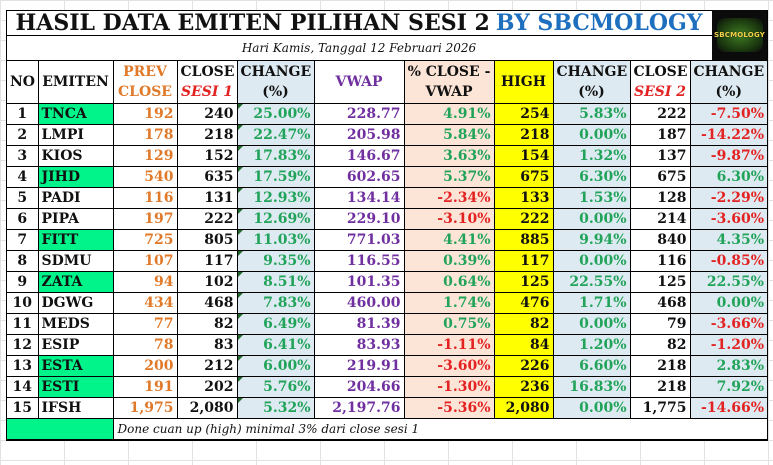 The width and height of the screenshot is (773, 465). Describe the element at coordinates (23, 408) in the screenshot. I see `row-no: 15` at that location.